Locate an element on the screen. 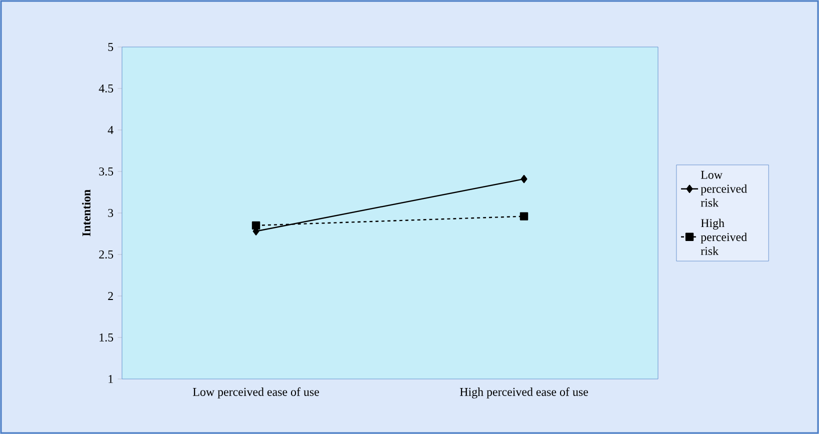 The image size is (819, 434). legend-label: Low perceived risk is located at coordinates (723, 188).